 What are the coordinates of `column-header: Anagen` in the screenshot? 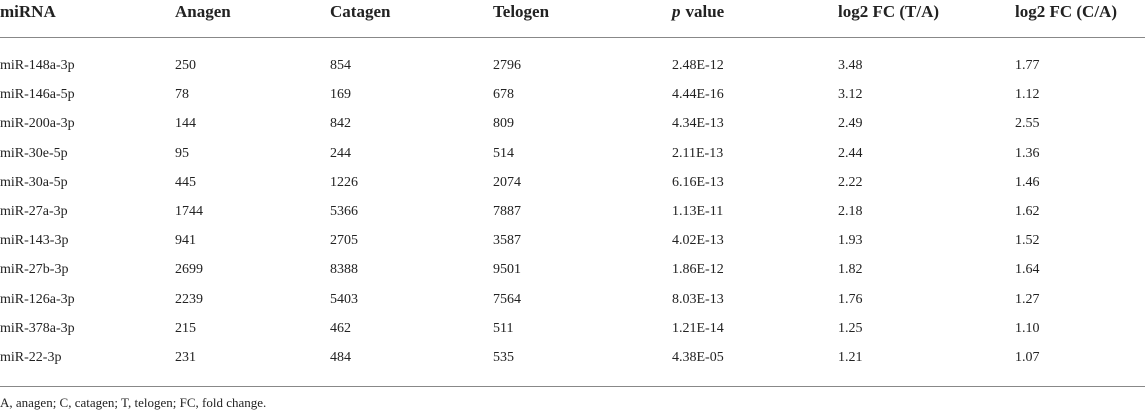 It's located at (203, 11).